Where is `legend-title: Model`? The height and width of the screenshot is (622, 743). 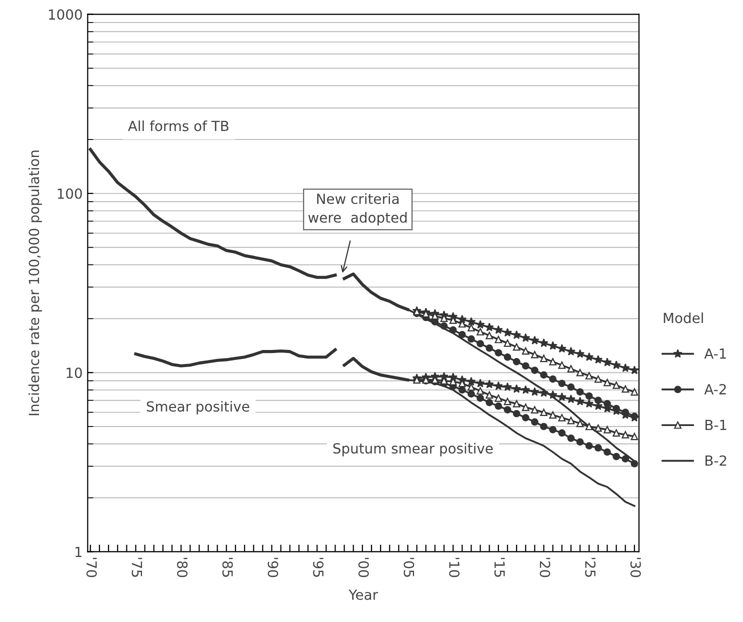
legend-title: Model is located at coordinates (683, 318).